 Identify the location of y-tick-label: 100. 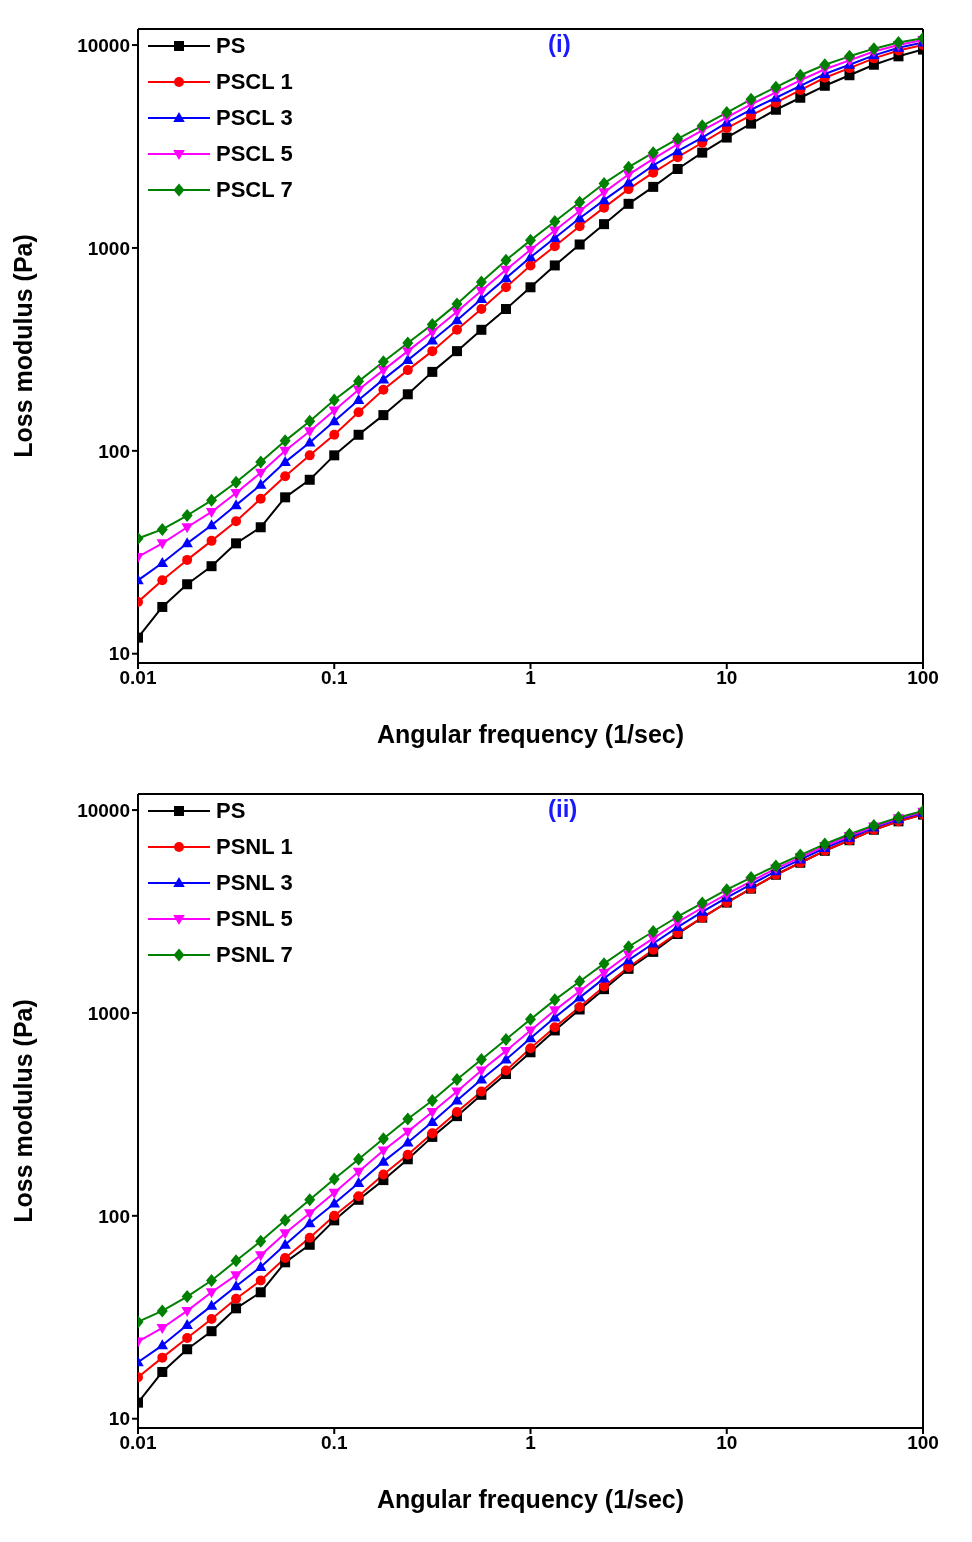
(114, 451).